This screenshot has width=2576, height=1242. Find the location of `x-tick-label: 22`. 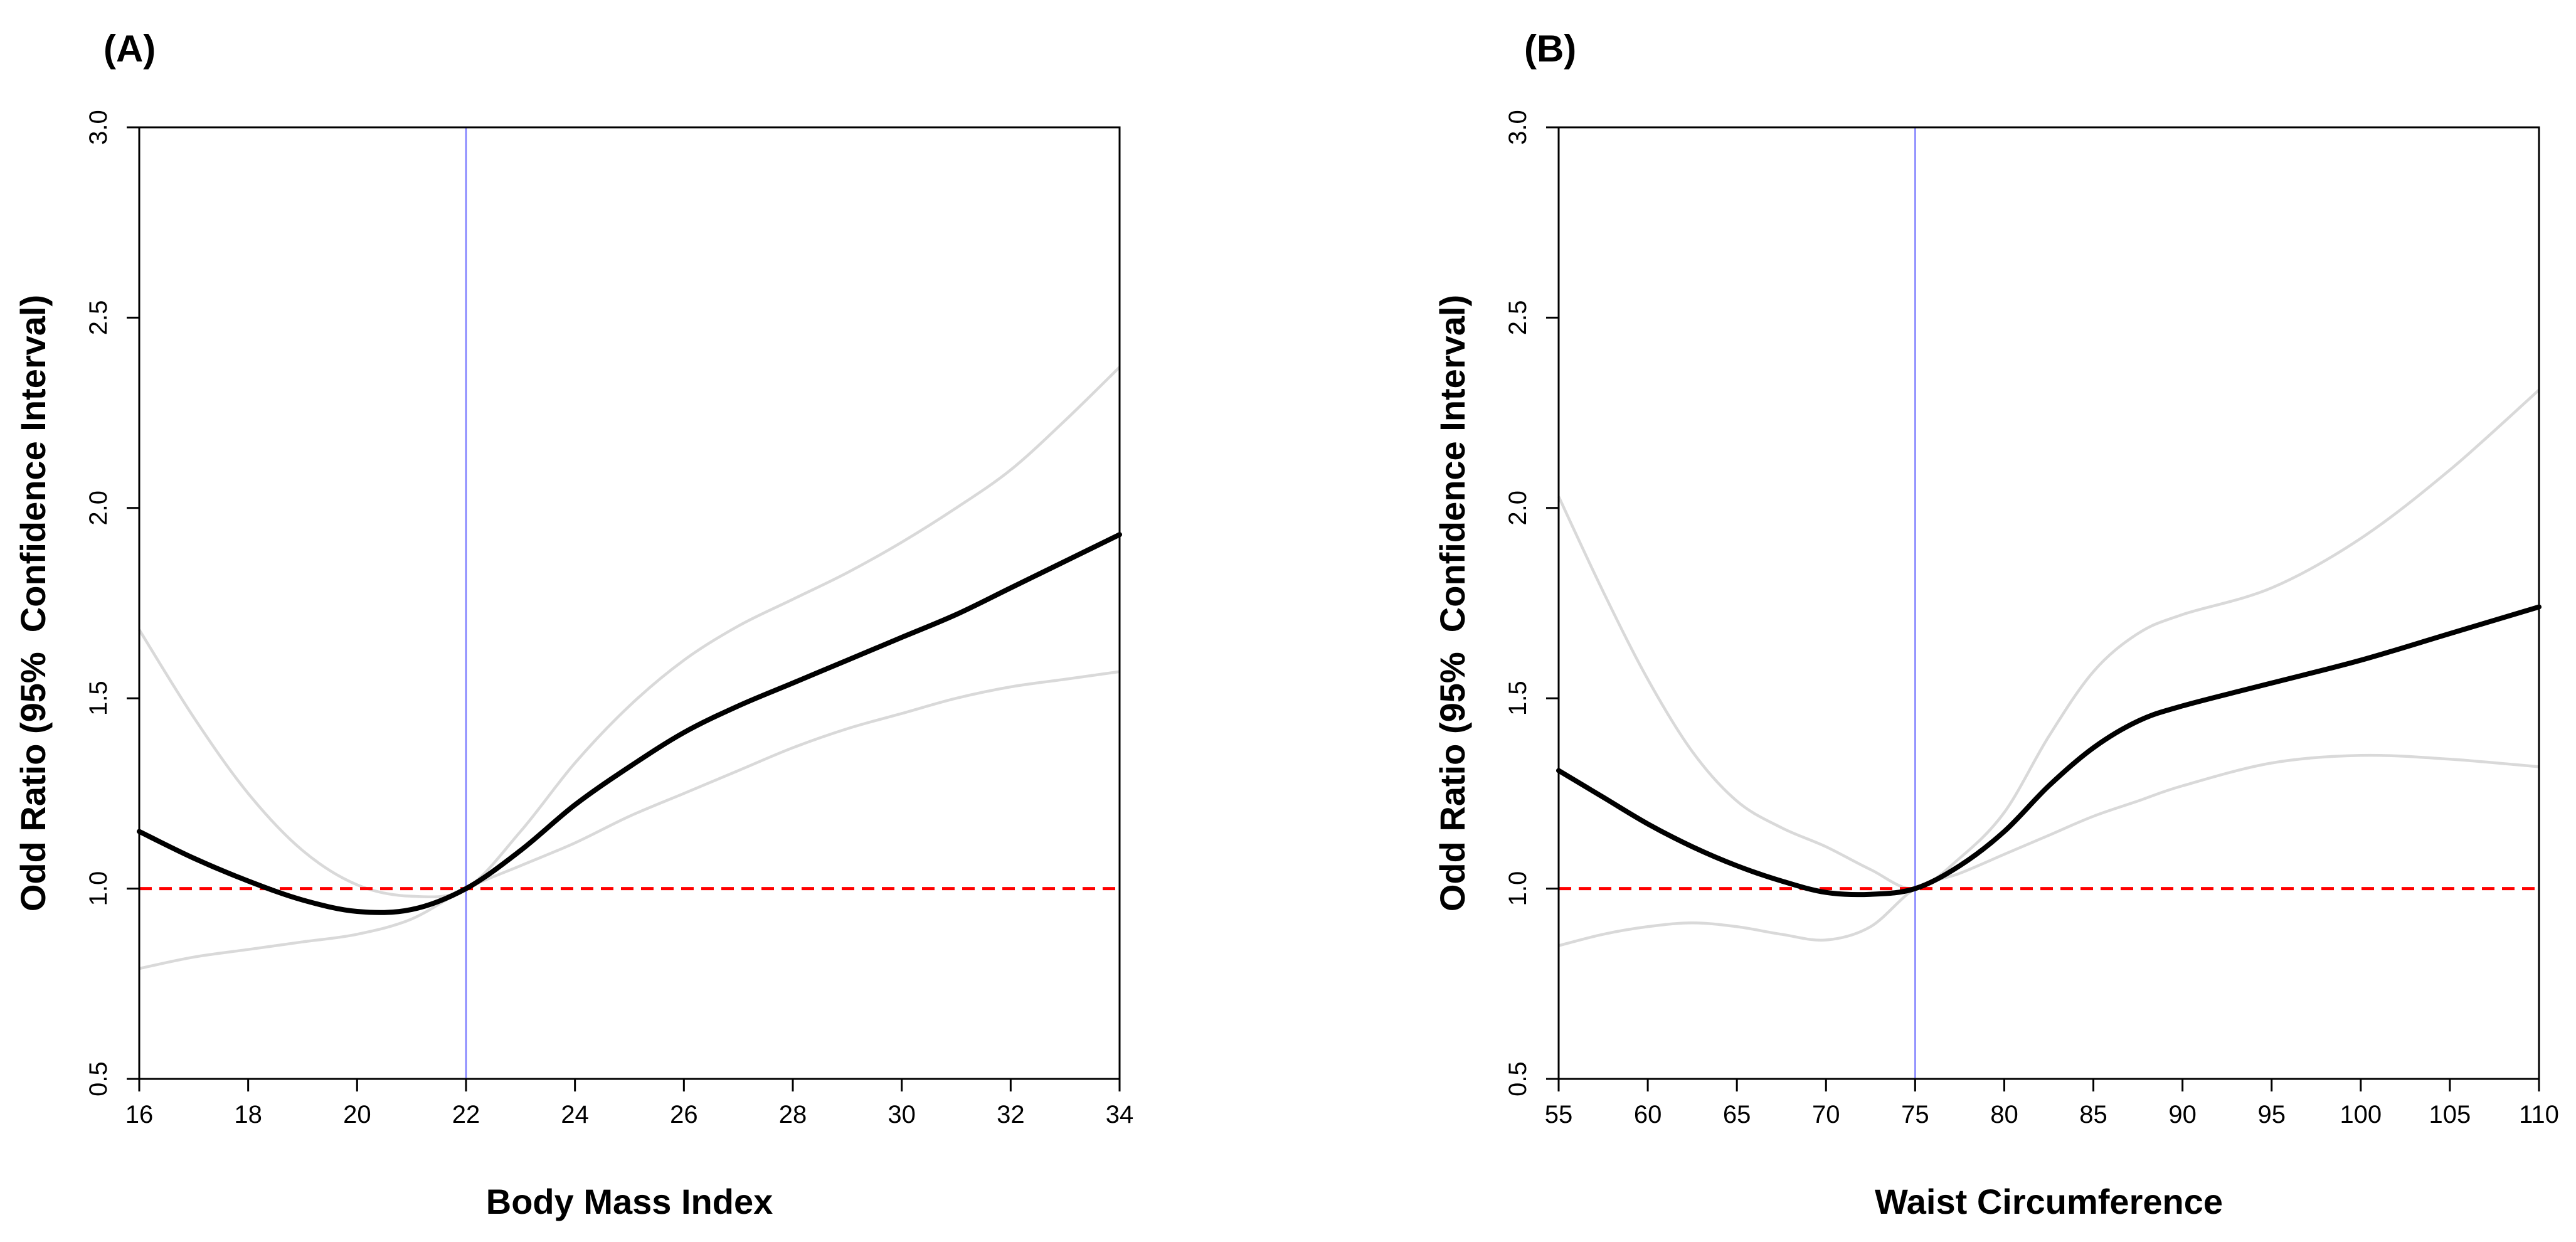

x-tick-label: 22 is located at coordinates (466, 1114).